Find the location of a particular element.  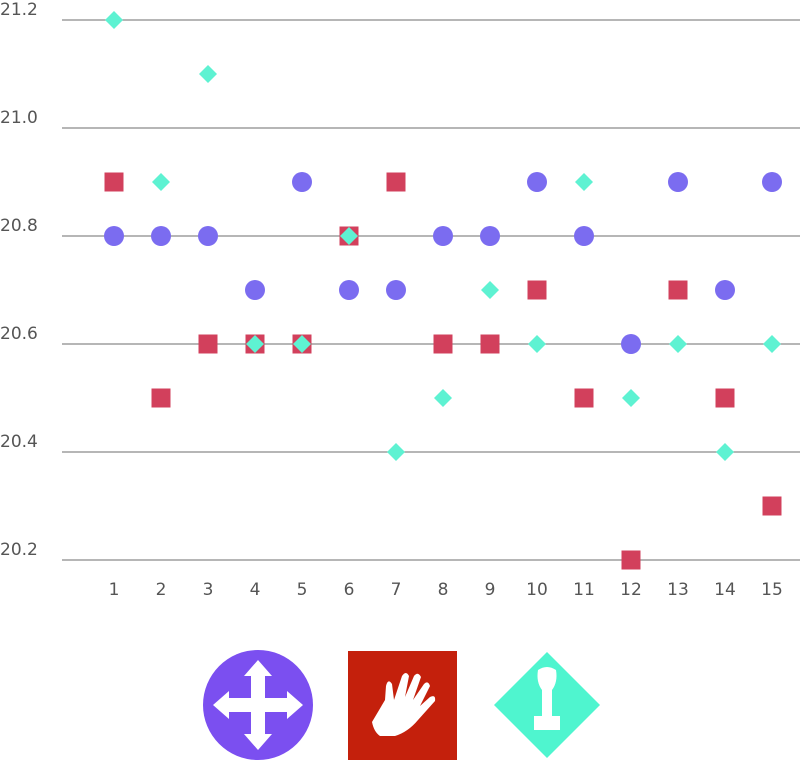

y-tick-label: 20.6 is located at coordinates (19, 334).